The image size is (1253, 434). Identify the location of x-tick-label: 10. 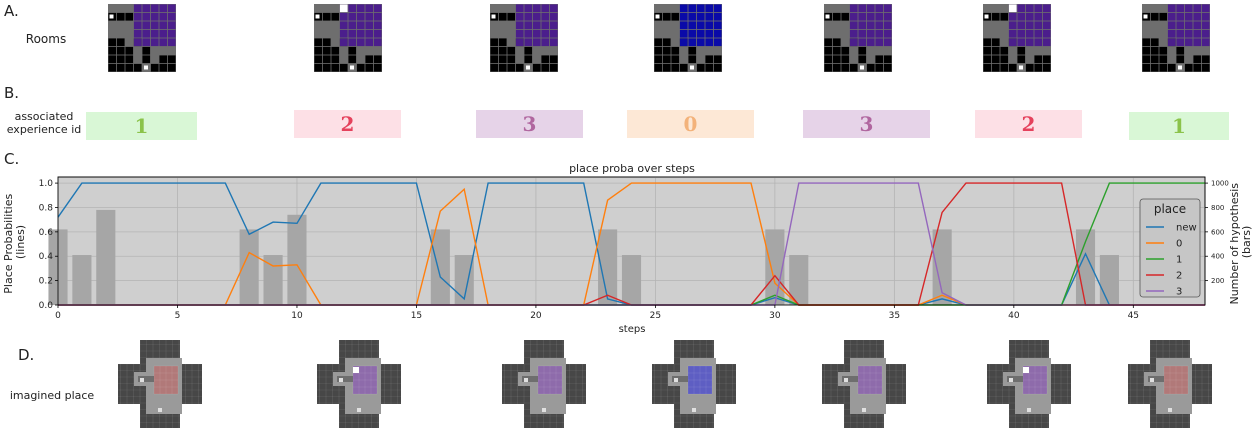
(297, 316).